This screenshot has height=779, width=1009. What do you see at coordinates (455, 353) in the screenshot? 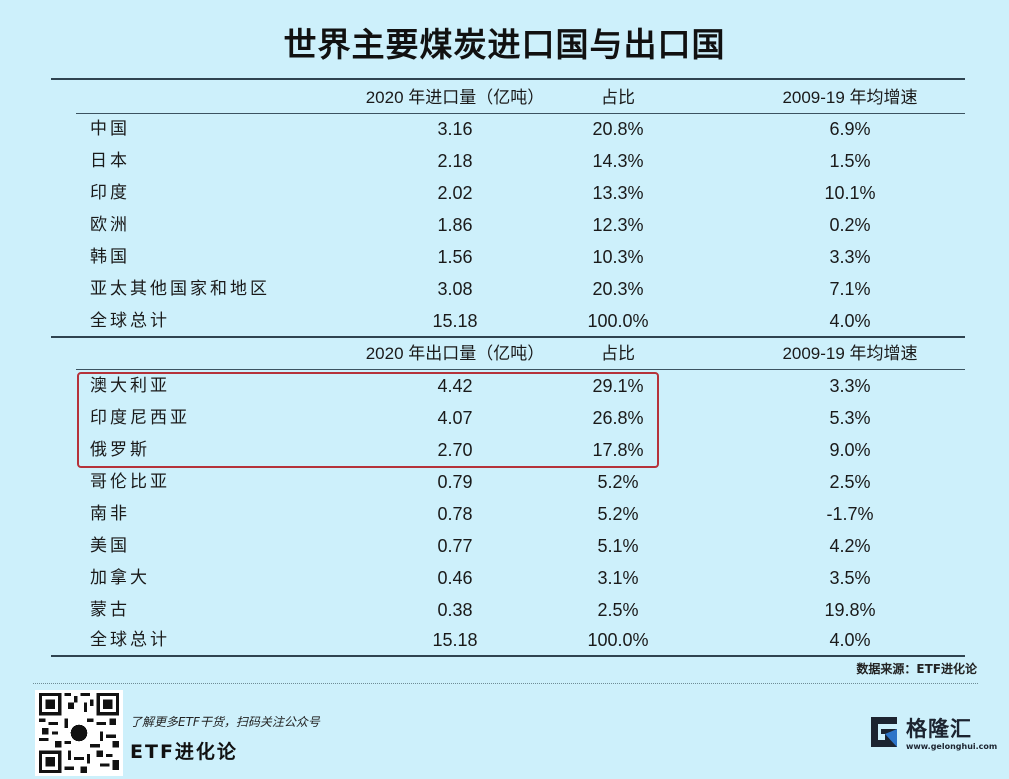
I see `export-volume-header: 2020 年出口量（亿吨）` at bounding box center [455, 353].